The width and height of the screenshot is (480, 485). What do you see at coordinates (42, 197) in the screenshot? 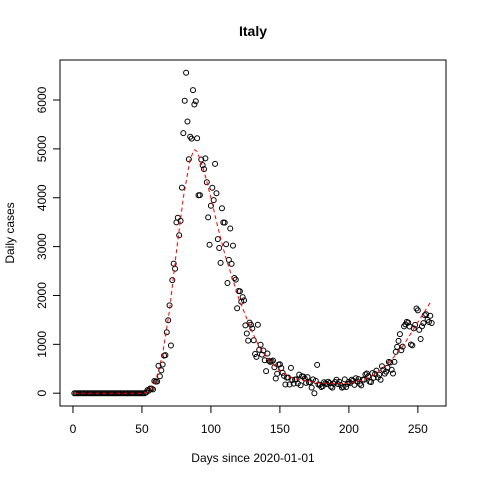
I see `y-tick-label: 4000` at bounding box center [42, 197].